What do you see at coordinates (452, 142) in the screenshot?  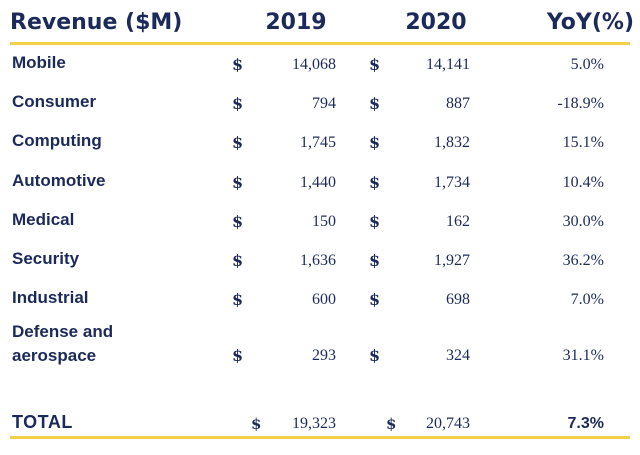 I see `value-2020: 1,832` at bounding box center [452, 142].